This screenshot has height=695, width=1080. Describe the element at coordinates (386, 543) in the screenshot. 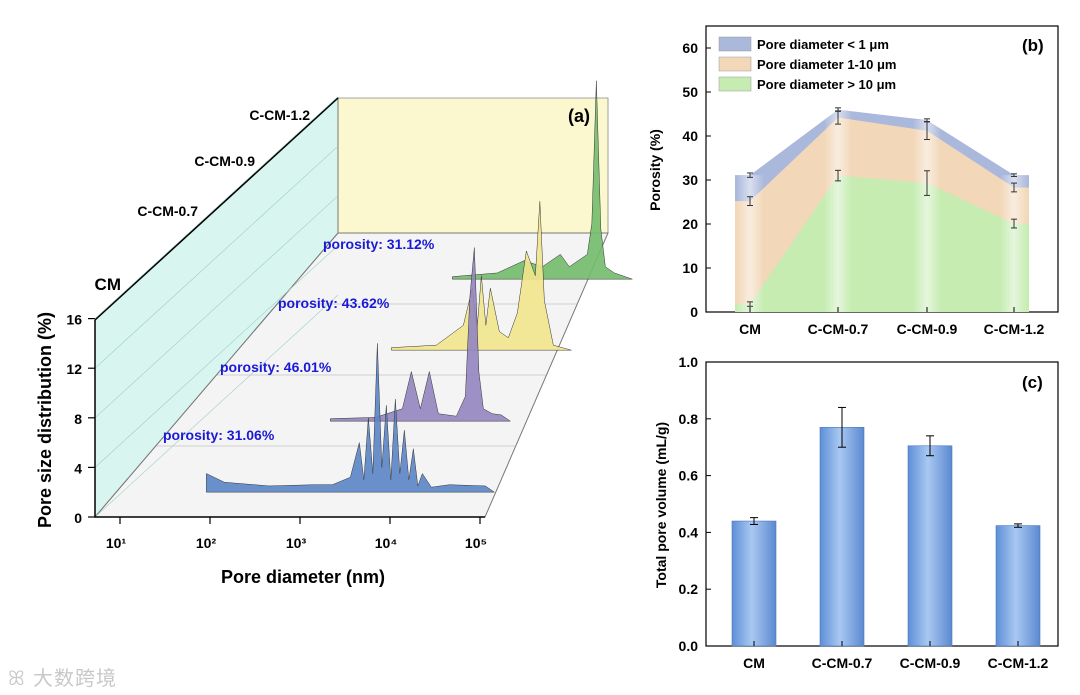

I see `x-tick-label: 10⁴` at that location.